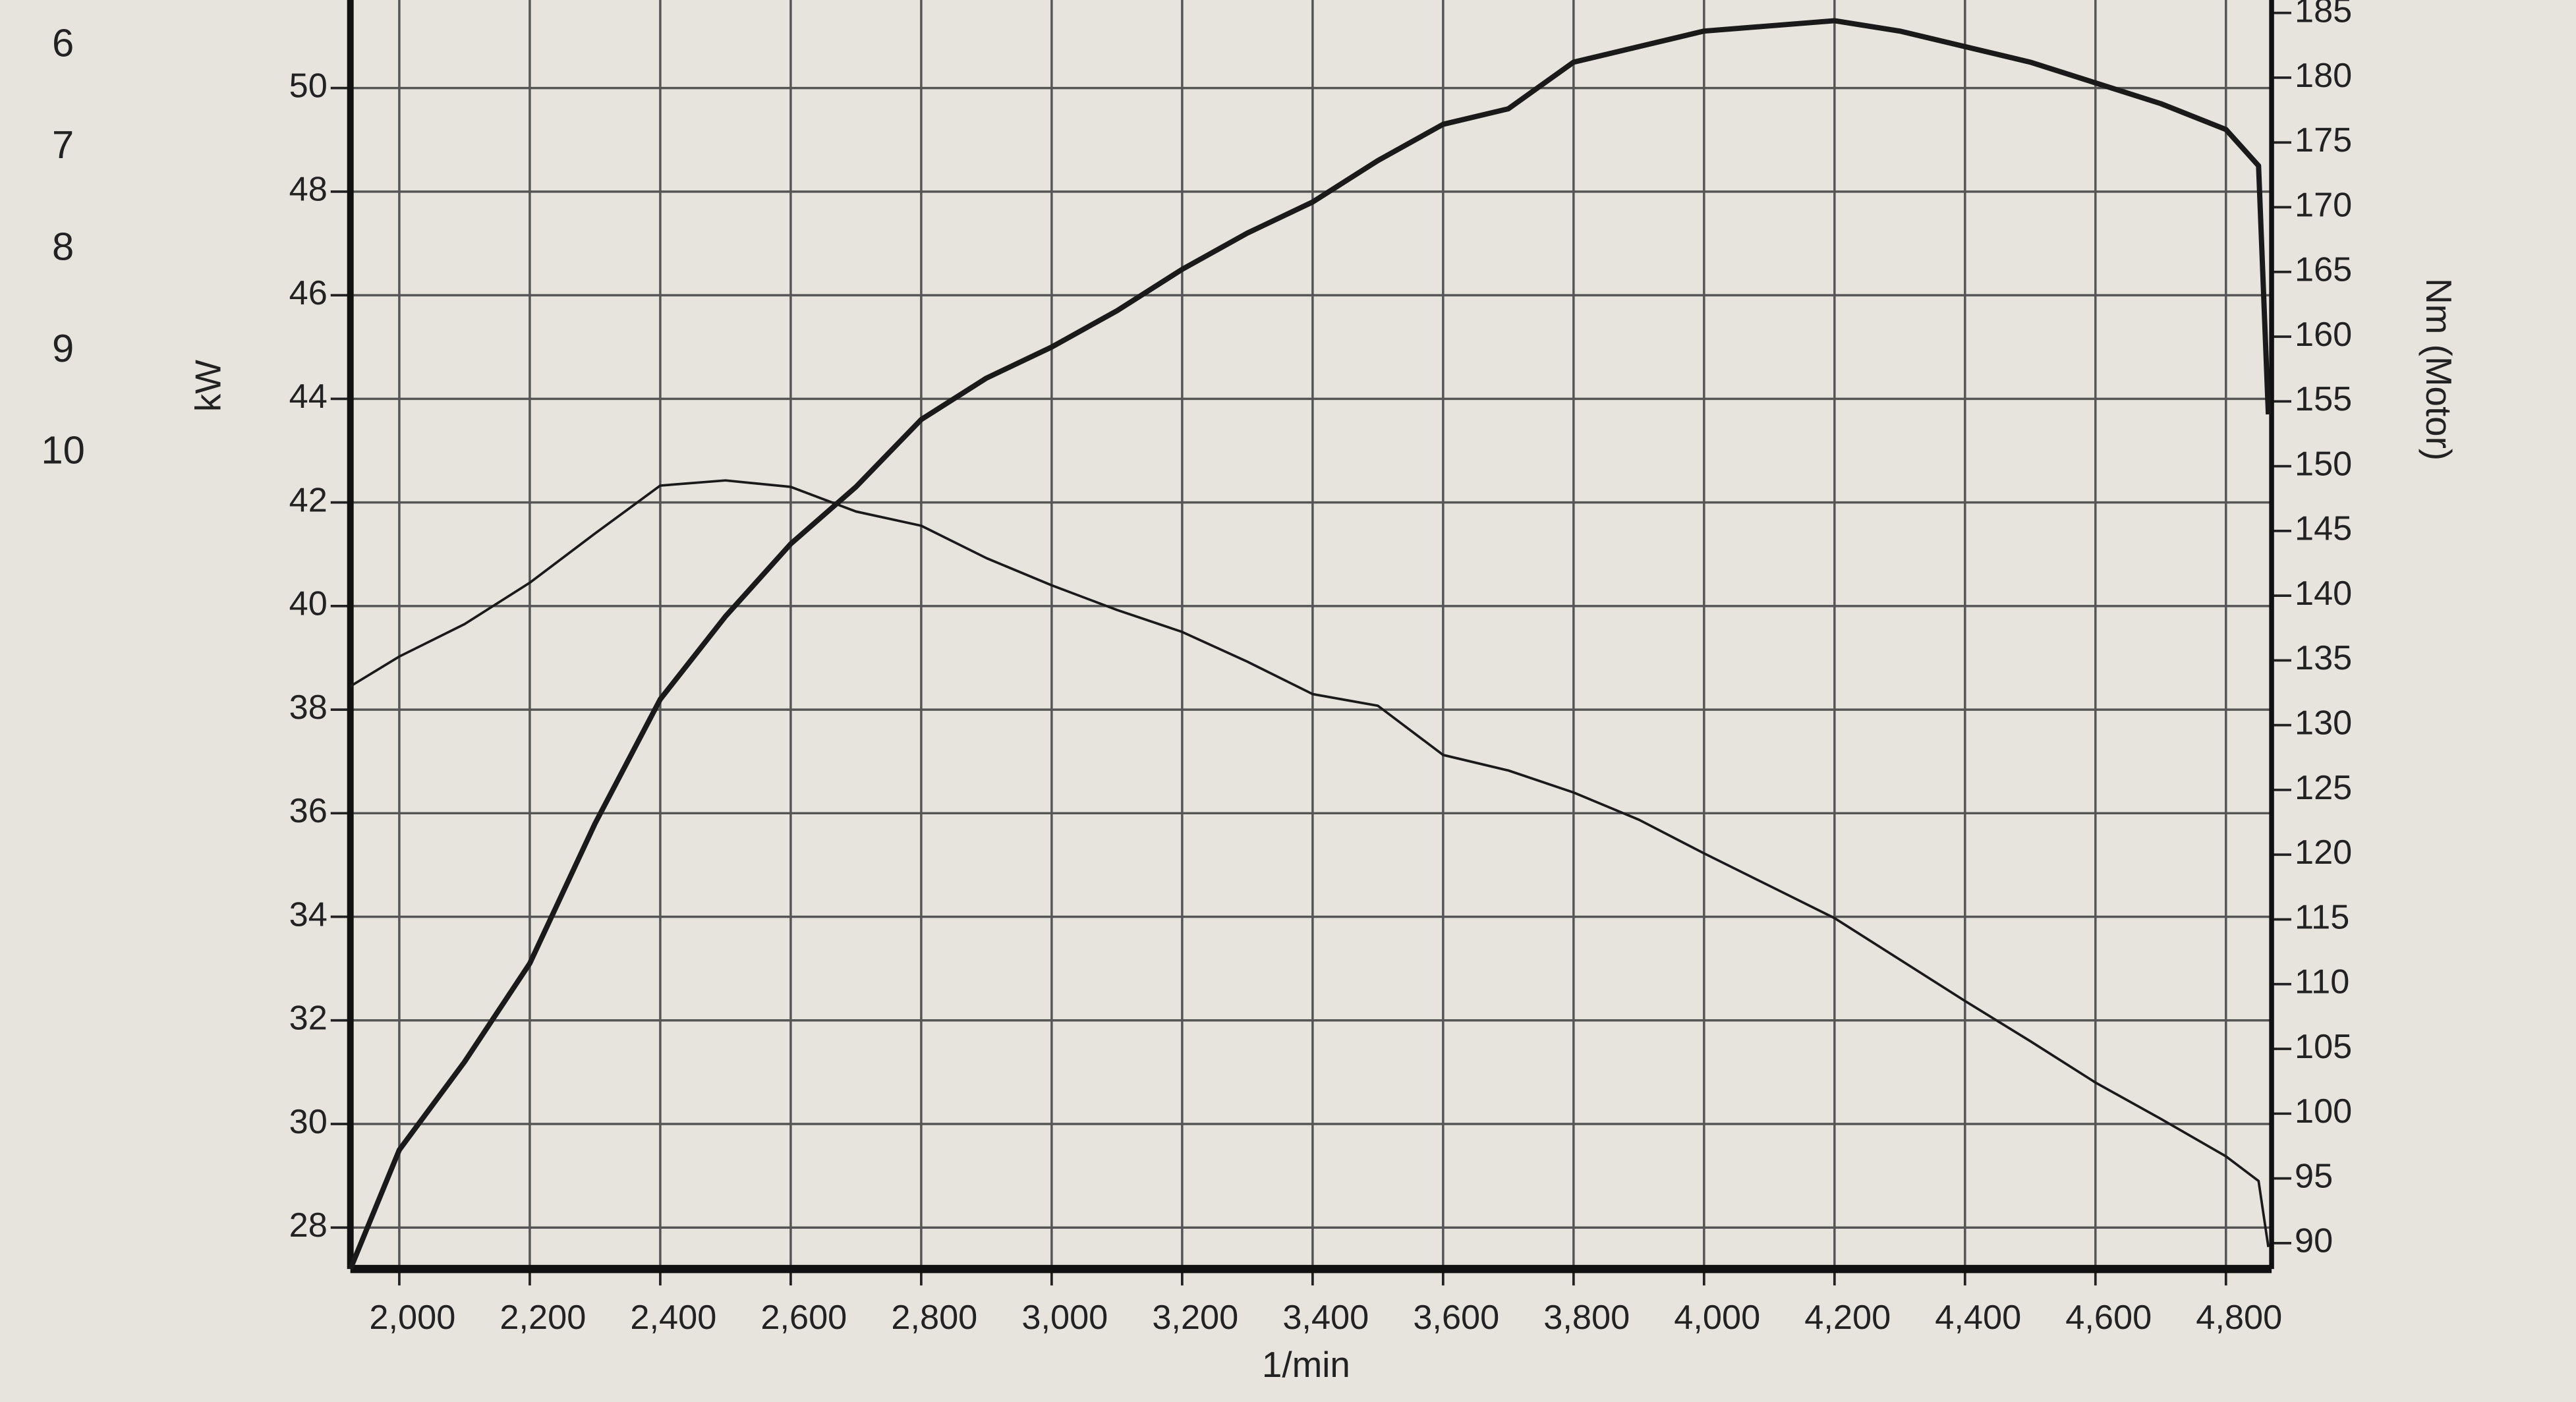 This screenshot has width=2576, height=1402. What do you see at coordinates (2323, 270) in the screenshot?
I see `y2-tick-label: 165` at bounding box center [2323, 270].